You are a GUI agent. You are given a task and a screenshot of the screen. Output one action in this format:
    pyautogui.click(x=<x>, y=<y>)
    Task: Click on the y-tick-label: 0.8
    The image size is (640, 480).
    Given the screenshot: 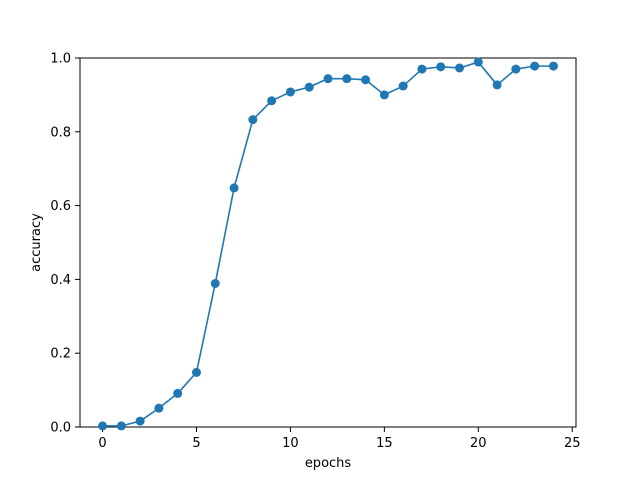 What is the action you would take?
    pyautogui.click(x=60, y=132)
    